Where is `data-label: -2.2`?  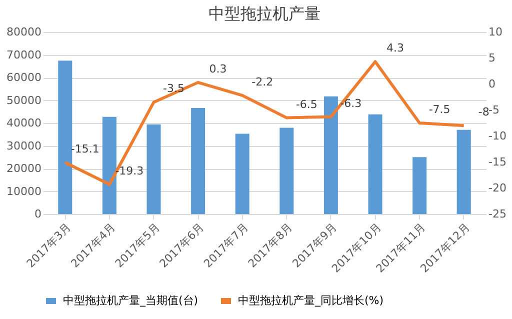 data-label: -2.2 is located at coordinates (263, 81).